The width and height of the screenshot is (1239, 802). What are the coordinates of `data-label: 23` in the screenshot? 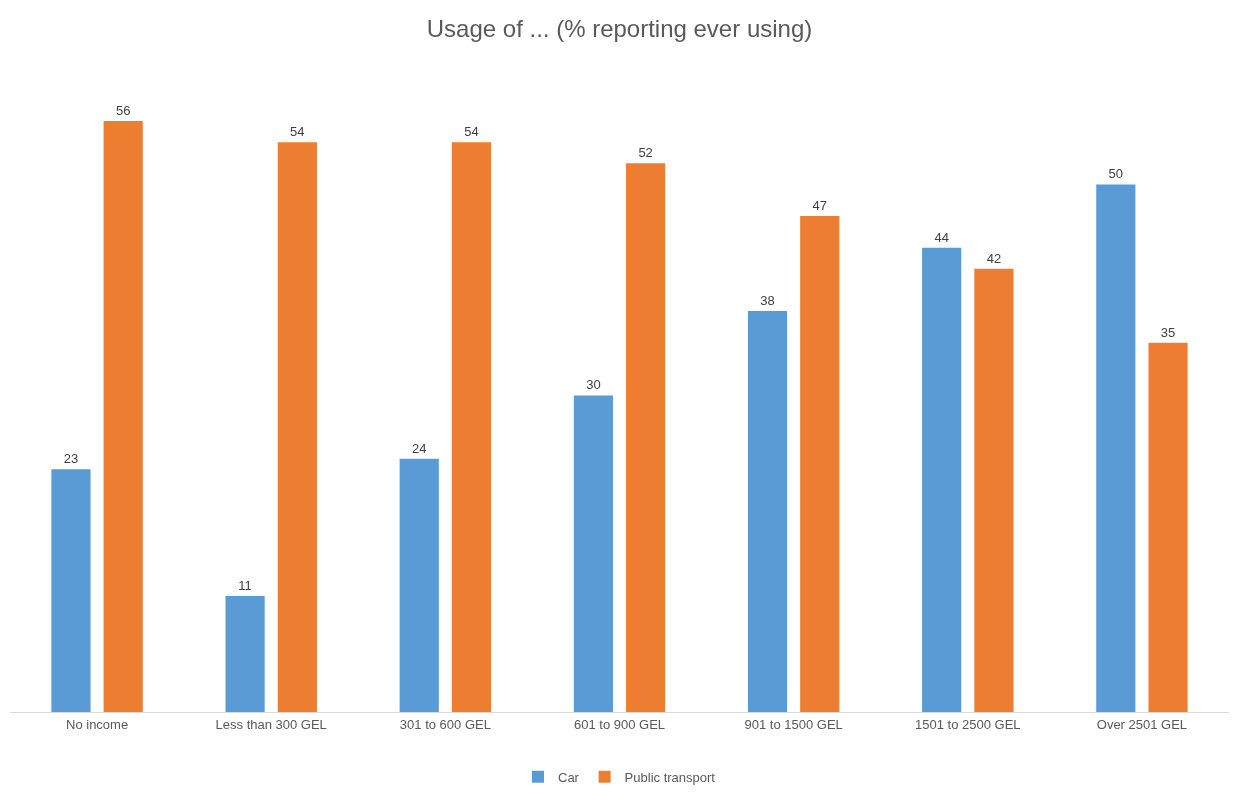 It's located at (71, 459).